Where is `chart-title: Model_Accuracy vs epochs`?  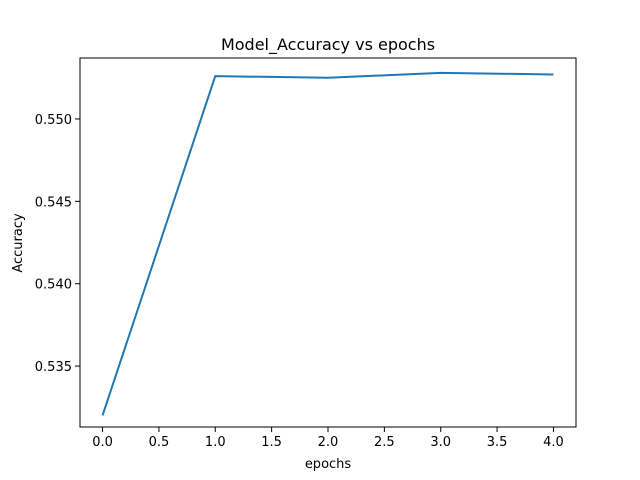
chart-title: Model_Accuracy vs epochs is located at coordinates (328, 45).